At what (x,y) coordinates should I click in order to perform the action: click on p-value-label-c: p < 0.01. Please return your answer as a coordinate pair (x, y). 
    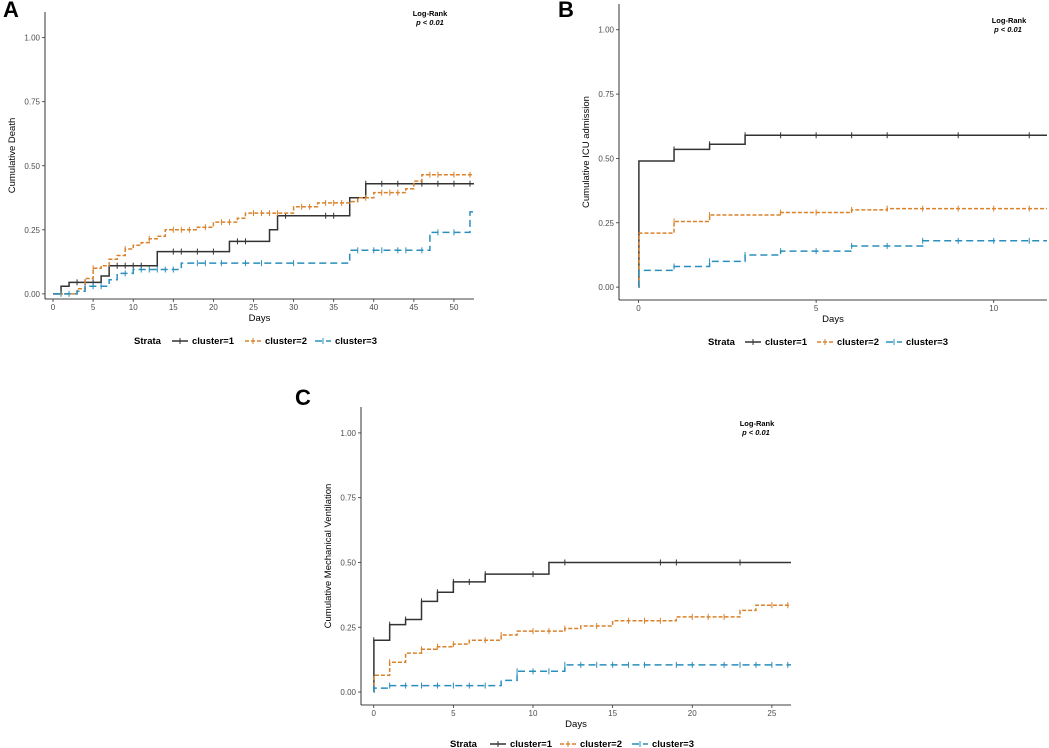
    Looking at the image, I should click on (755, 432).